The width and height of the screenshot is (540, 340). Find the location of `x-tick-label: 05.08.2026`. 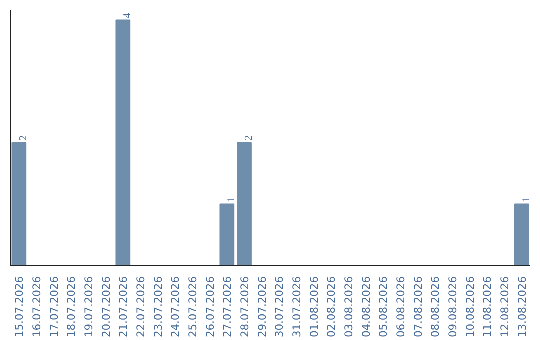

x-tick-label: 05.08.2026 is located at coordinates (383, 307).